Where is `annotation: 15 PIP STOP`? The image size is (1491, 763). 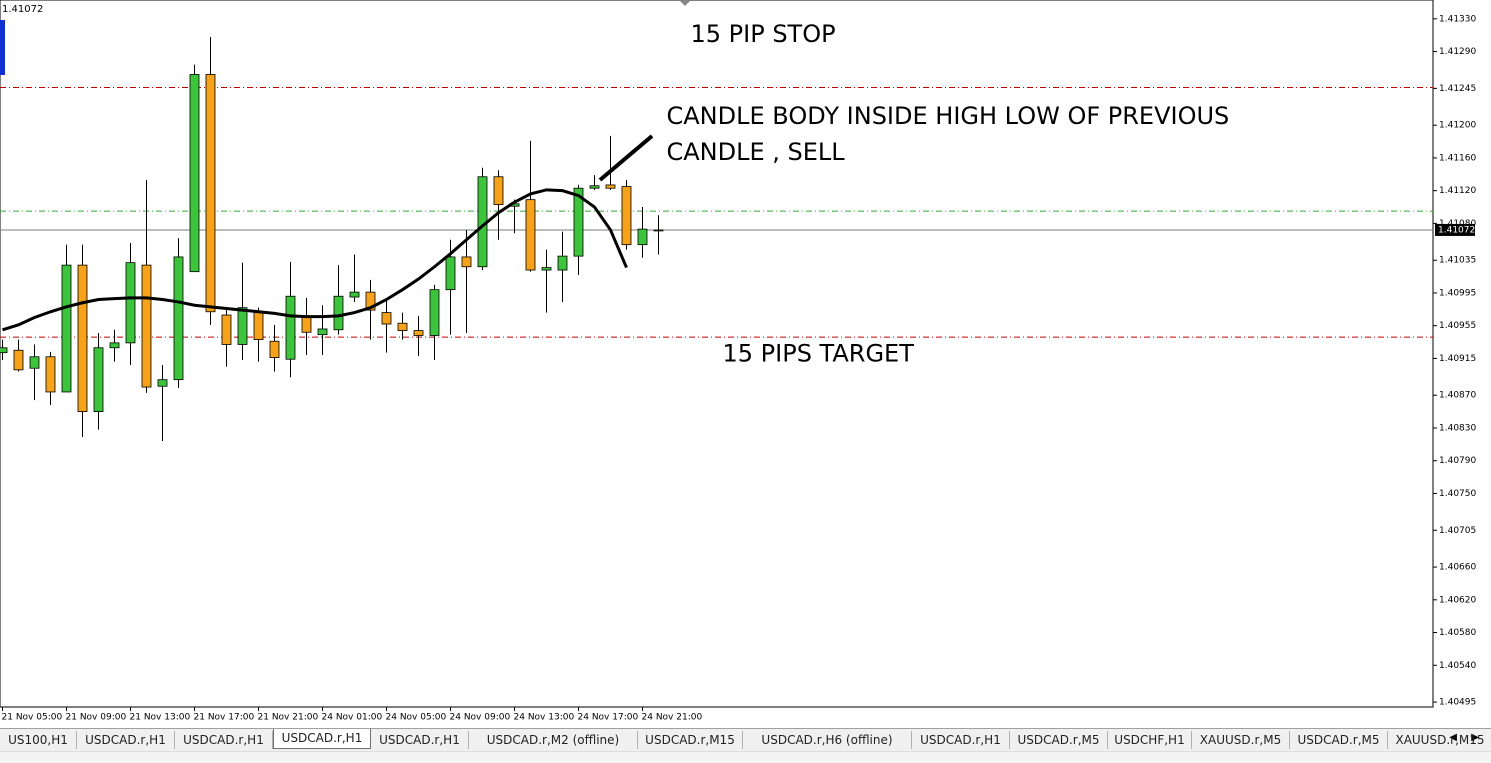
annotation: 15 PIP STOP is located at coordinates (763, 34).